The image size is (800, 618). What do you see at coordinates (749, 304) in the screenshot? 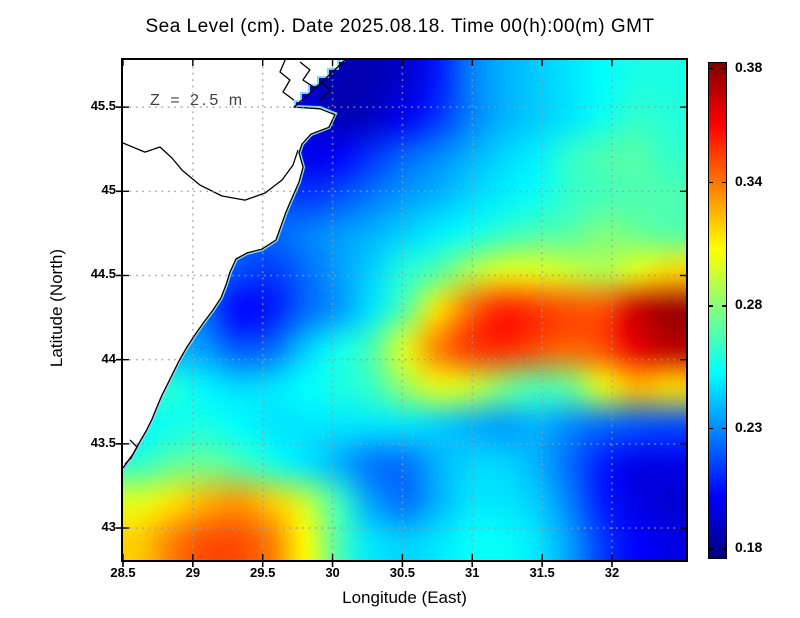
I see `colorbar-tick-label: 0.28` at bounding box center [749, 304].